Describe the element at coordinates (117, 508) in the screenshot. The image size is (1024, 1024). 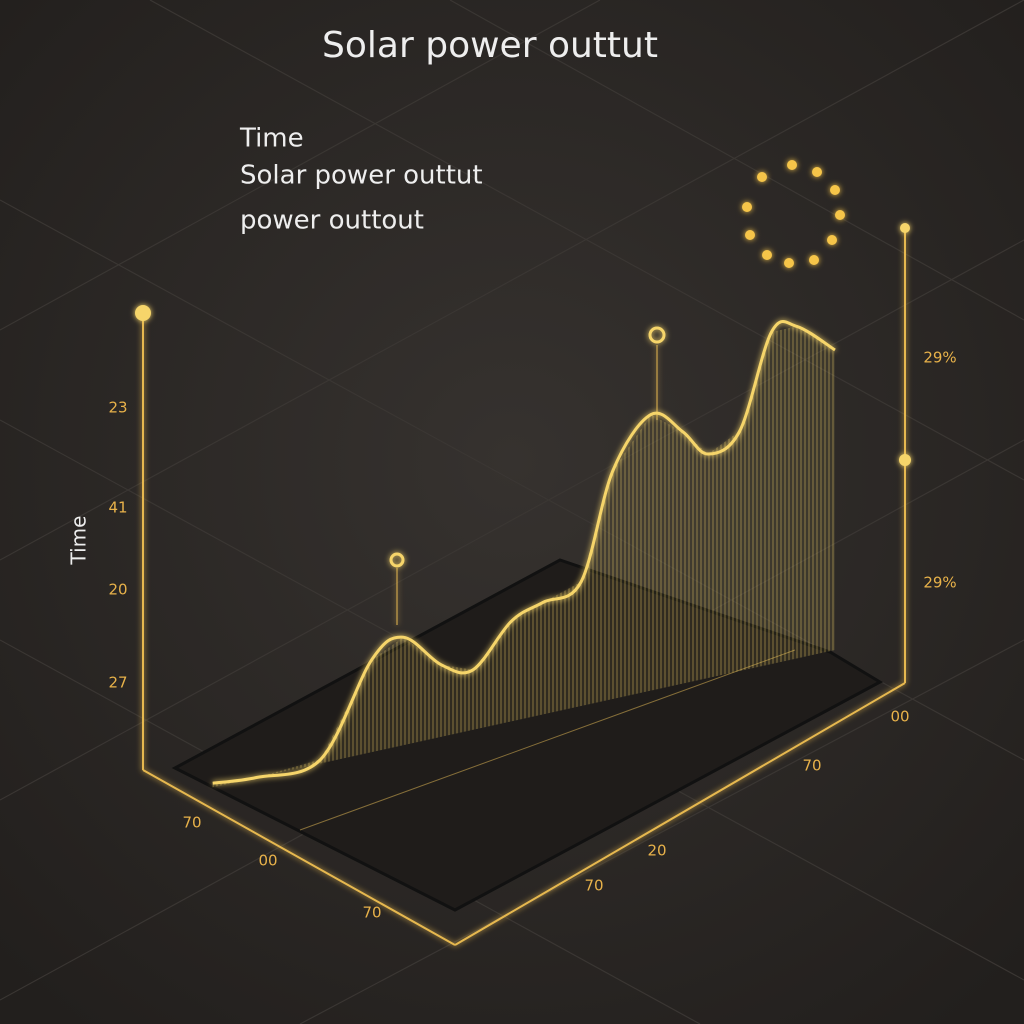
I see `y-tick-label: 41` at that location.